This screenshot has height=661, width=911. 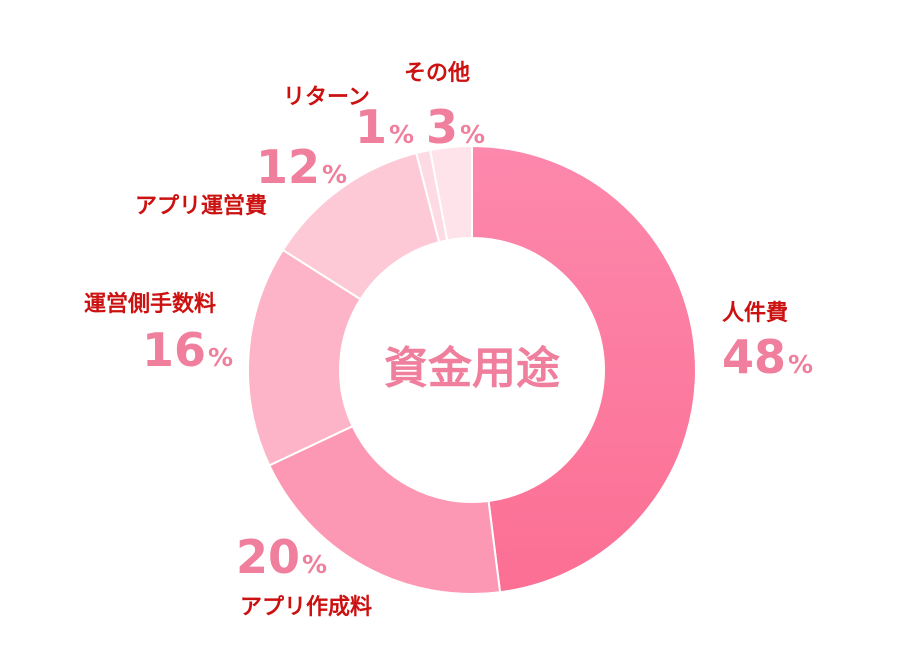 I want to click on slice-label-name-4: アプリ運営費, so click(x=201, y=206).